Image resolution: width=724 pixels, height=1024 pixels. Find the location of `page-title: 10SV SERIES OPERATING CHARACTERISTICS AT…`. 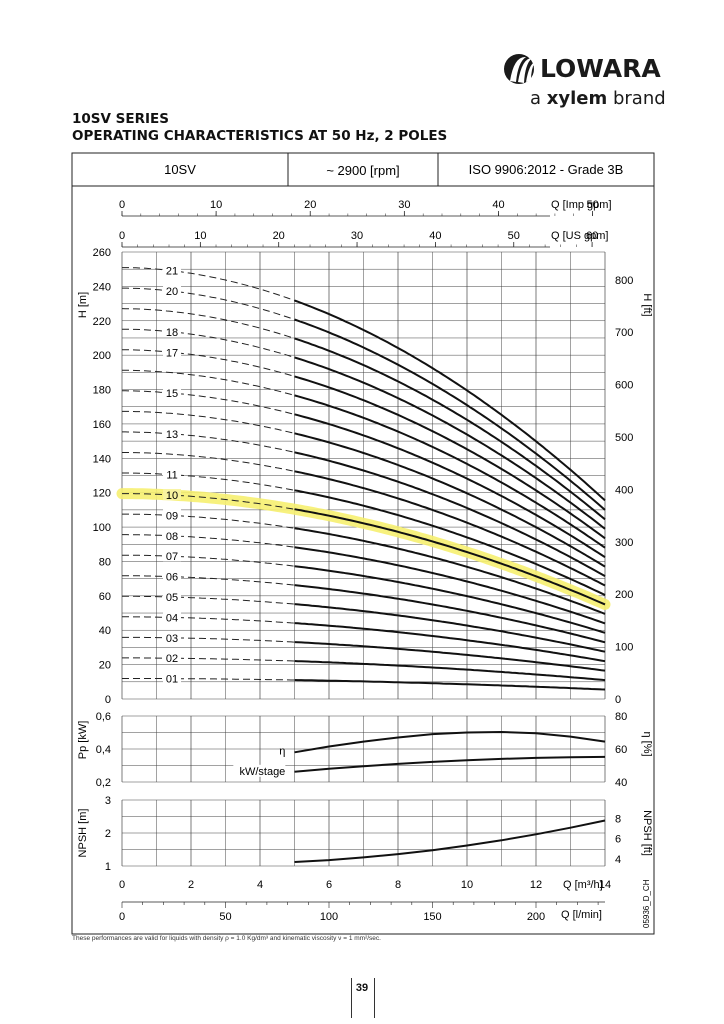

page-title: 10SV SERIES OPERATING CHARACTERISTICS AT… is located at coordinates (259, 128).